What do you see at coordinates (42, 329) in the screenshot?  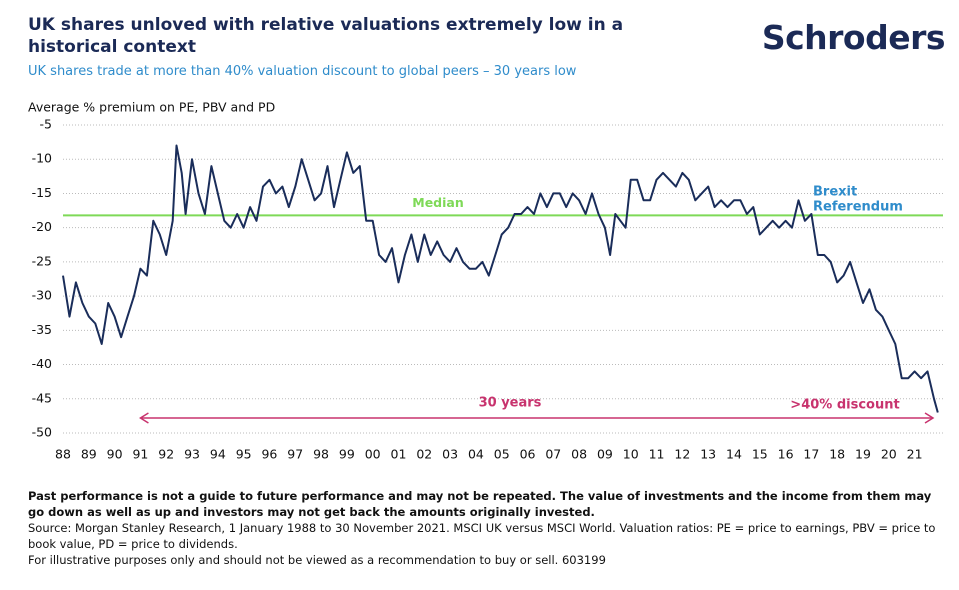 I see `y-tick-label: -35` at bounding box center [42, 329].